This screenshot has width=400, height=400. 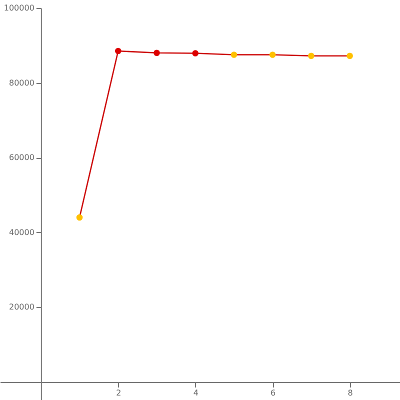 I want to click on y-tick-label: 40000, so click(x=21, y=232).